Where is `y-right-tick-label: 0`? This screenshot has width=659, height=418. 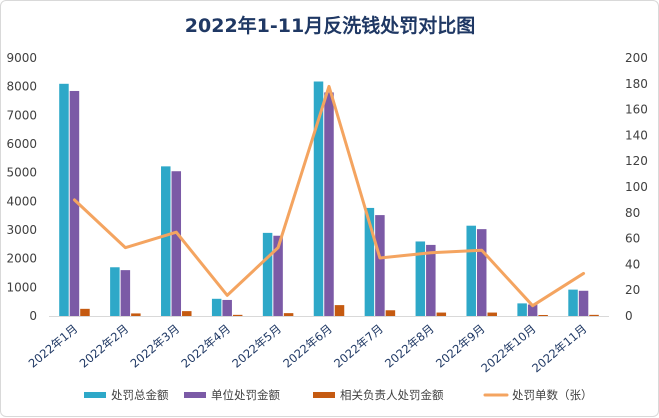 y-right-tick-label: 0 is located at coordinates (629, 316).